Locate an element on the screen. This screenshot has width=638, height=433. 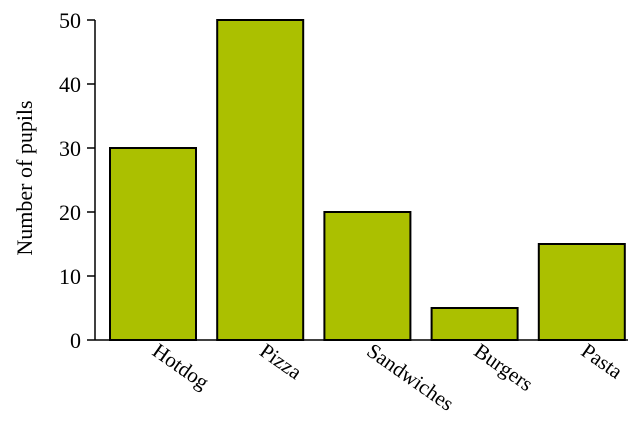
bar-hotdog is located at coordinates (153, 244).